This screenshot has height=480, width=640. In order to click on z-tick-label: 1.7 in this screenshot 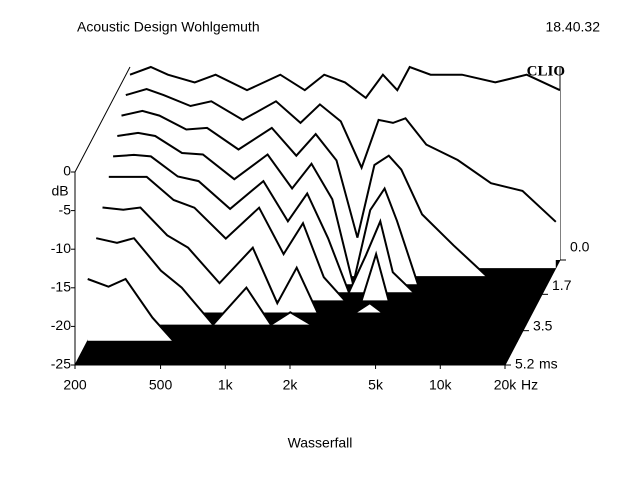, I will do `click(562, 285)`.